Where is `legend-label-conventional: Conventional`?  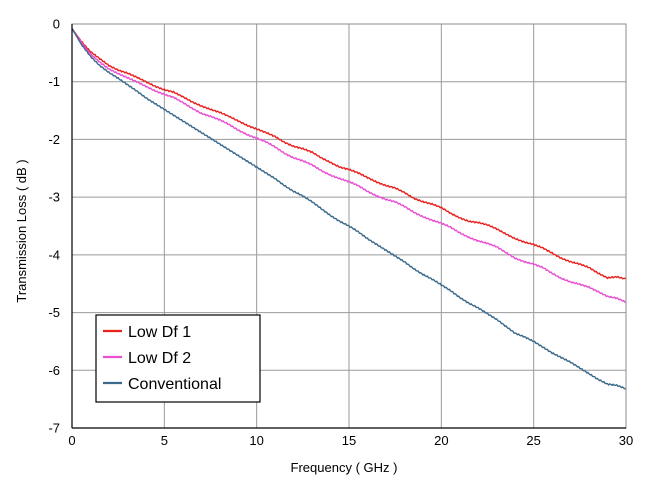
legend-label-conventional: Conventional is located at coordinates (174, 384).